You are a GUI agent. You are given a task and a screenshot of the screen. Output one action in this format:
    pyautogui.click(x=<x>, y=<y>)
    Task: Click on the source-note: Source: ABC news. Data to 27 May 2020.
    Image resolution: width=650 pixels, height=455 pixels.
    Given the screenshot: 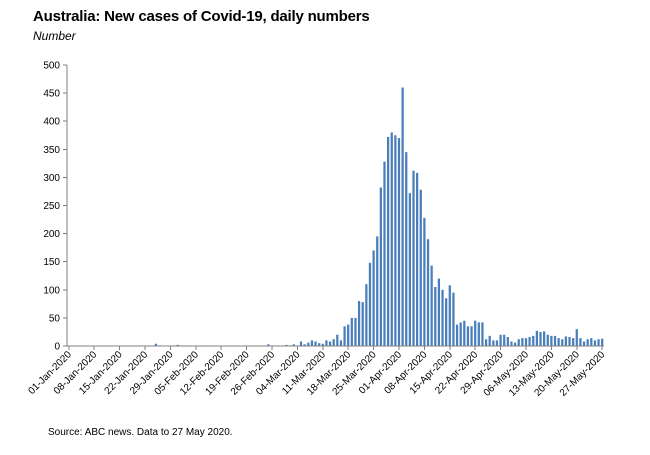 What is the action you would take?
    pyautogui.click(x=140, y=432)
    